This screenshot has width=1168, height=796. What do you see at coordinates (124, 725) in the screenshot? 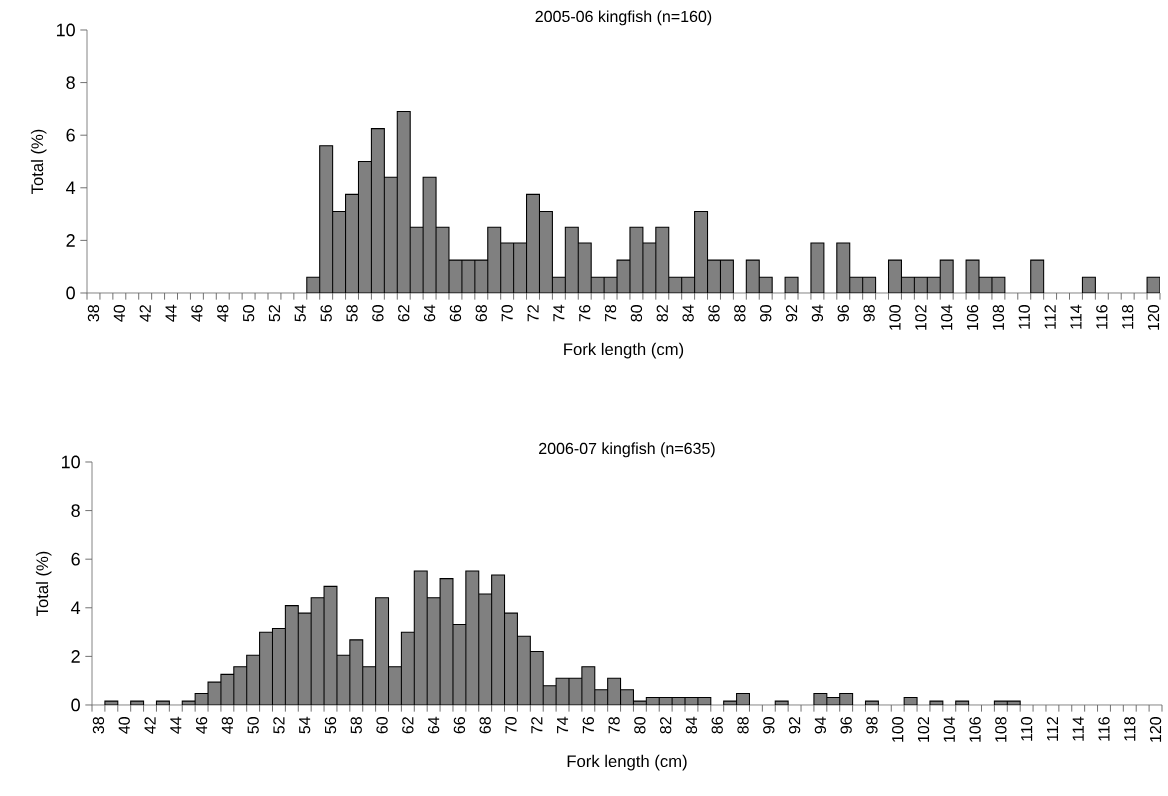
I see `x-tick-label: 40` at bounding box center [124, 725].